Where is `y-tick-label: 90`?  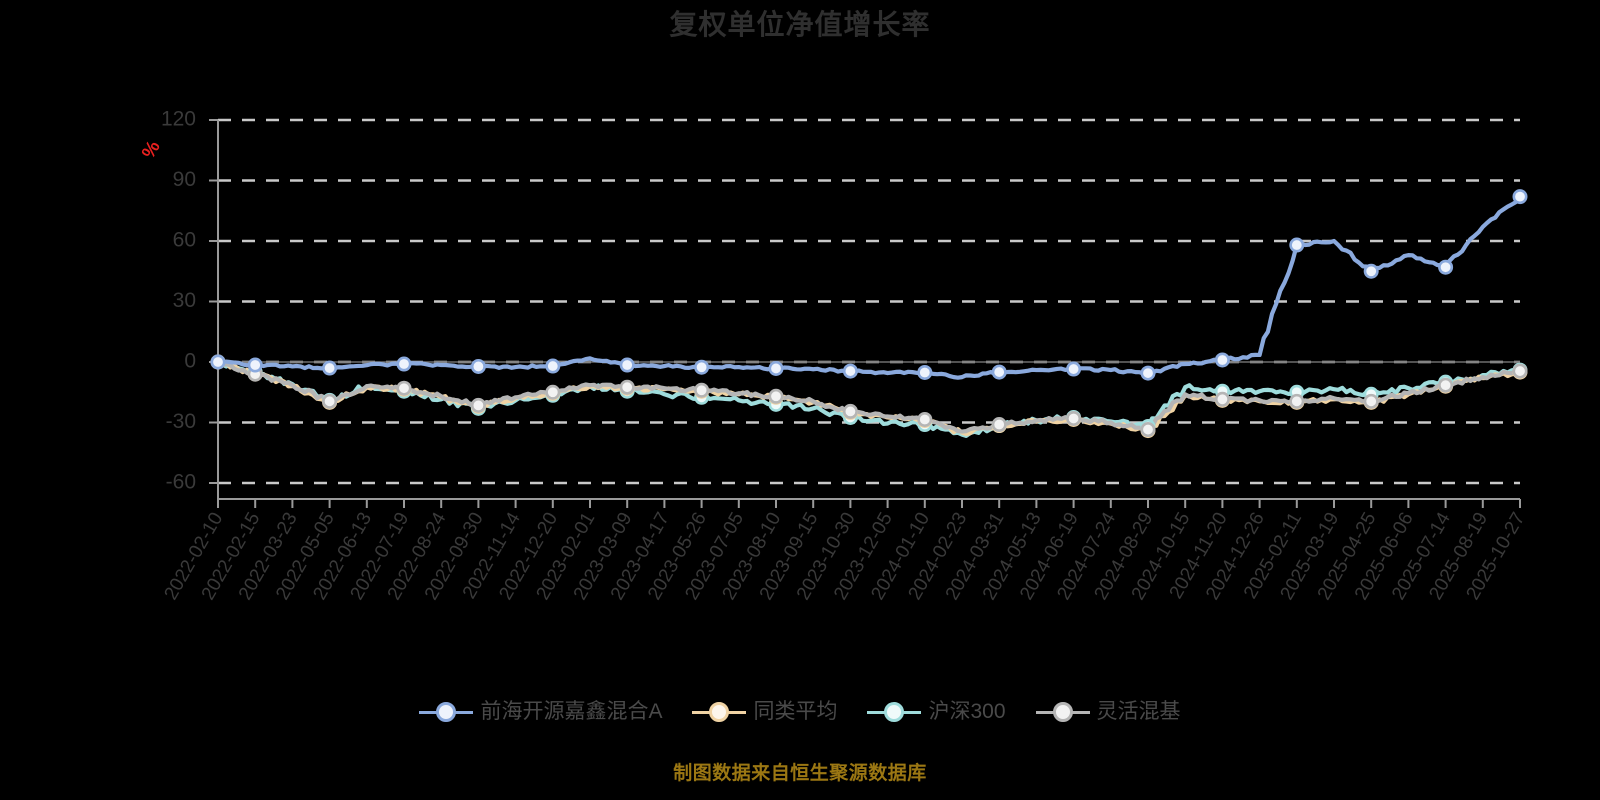
y-tick-label: 90 is located at coordinates (184, 179).